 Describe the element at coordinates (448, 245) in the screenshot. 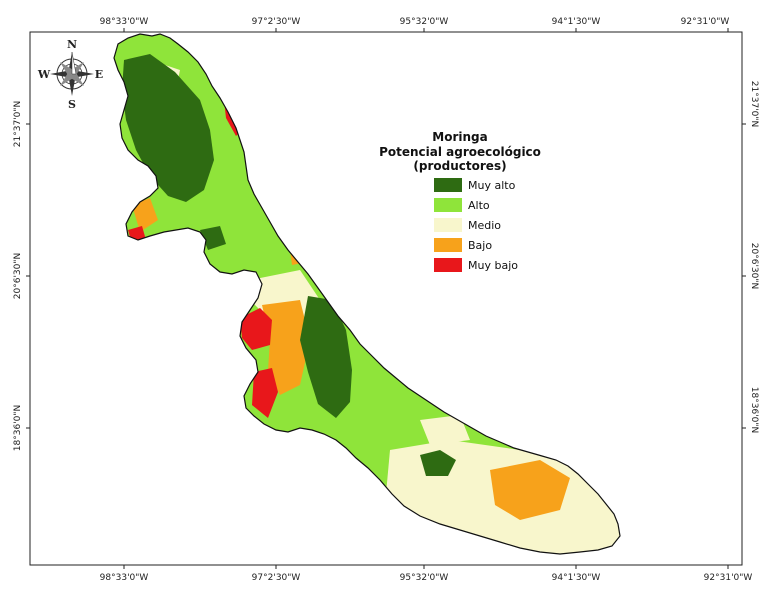

I see `legend-swatch-bajo` at that location.